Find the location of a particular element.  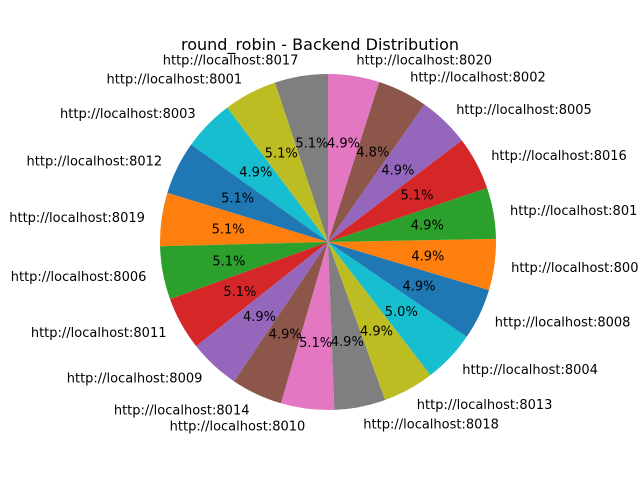

slice-label: http://localhost:801 is located at coordinates (573, 211).